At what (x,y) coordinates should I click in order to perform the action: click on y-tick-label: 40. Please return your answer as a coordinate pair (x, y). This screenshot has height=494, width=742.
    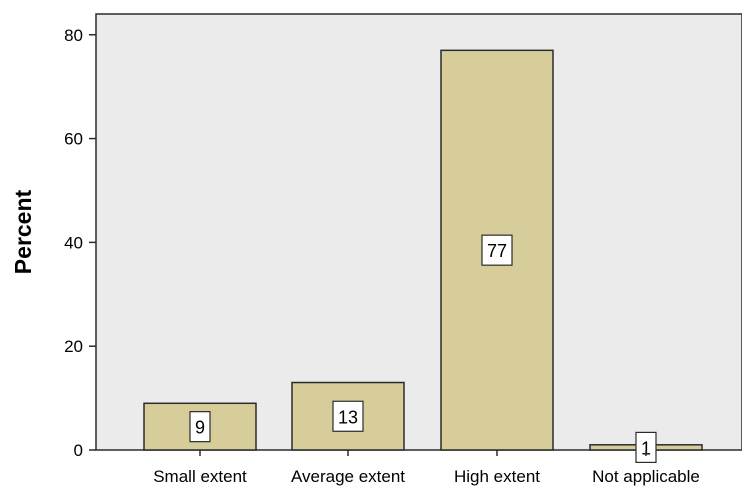
    Looking at the image, I should click on (73, 242).